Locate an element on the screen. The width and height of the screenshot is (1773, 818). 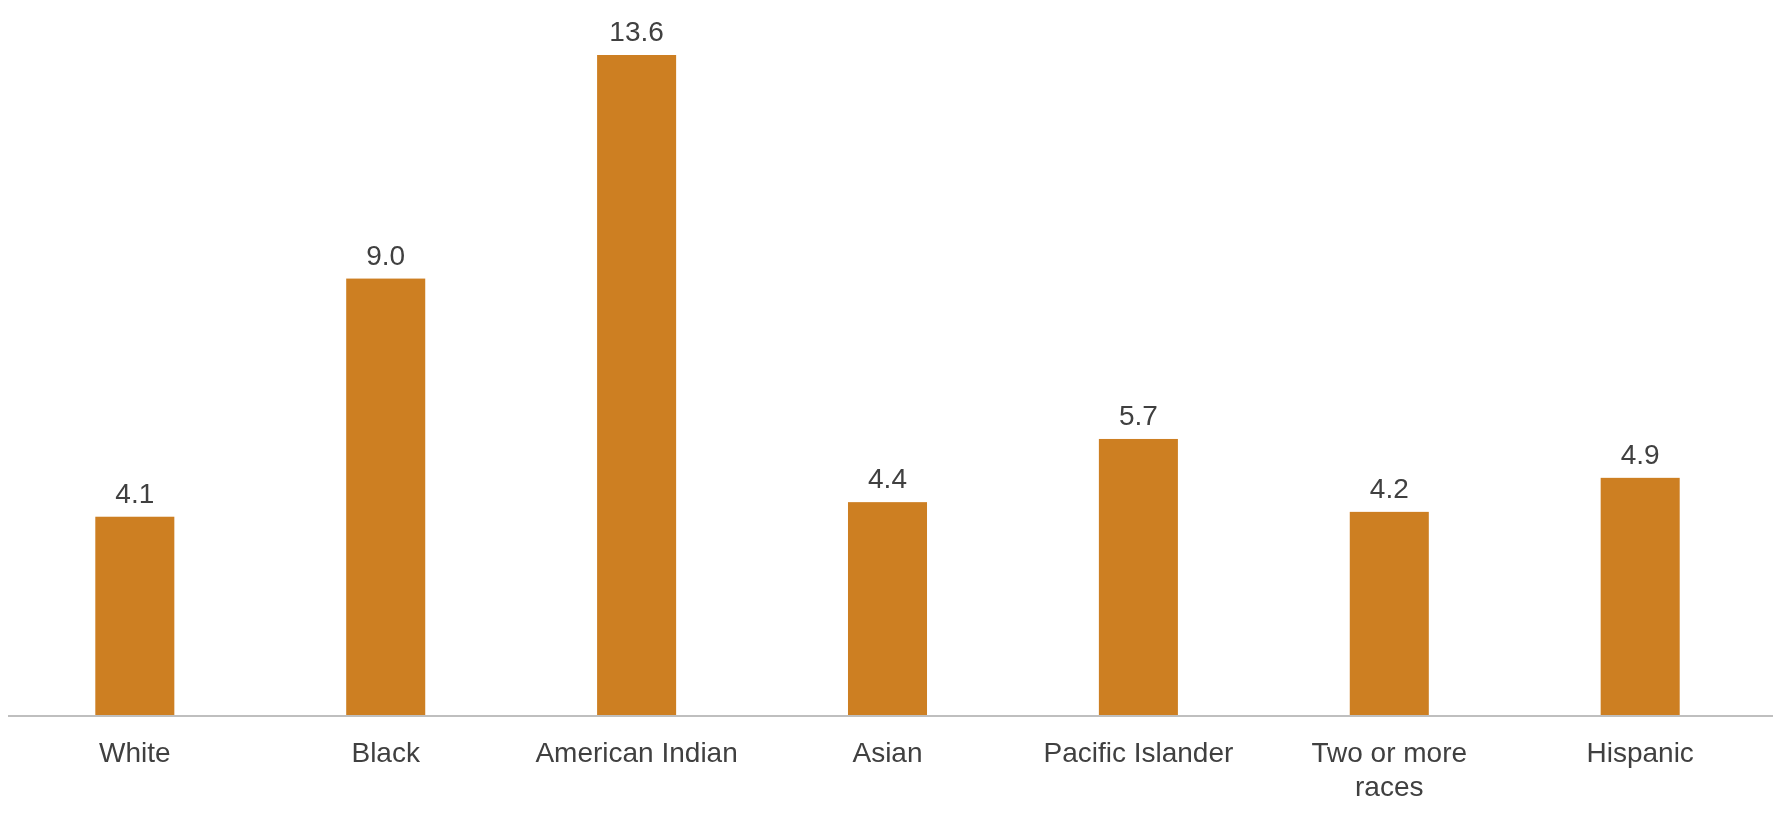
x-tick-label: Asian is located at coordinates (887, 752).